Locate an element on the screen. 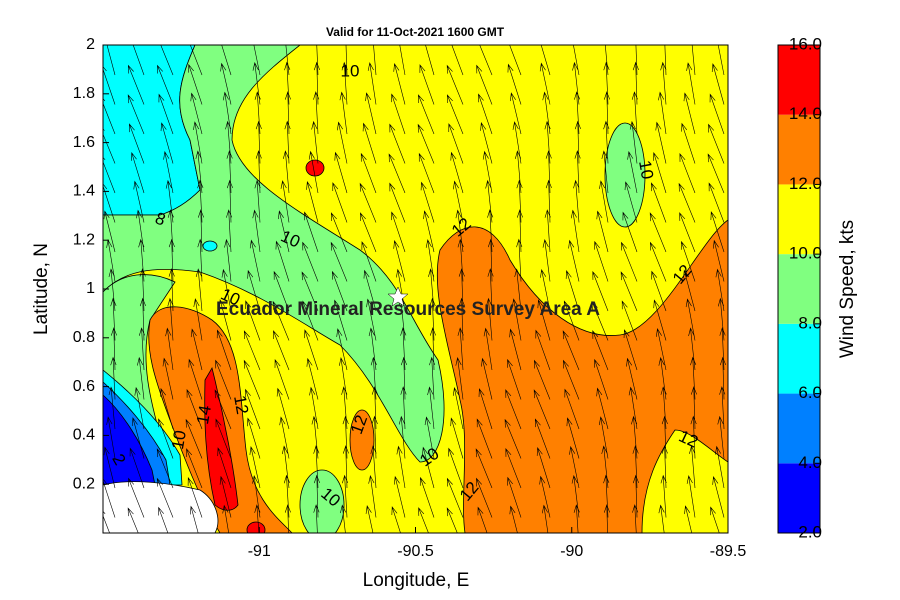 The width and height of the screenshot is (900, 600). y-axis-label: Latitude, N is located at coordinates (41, 289).